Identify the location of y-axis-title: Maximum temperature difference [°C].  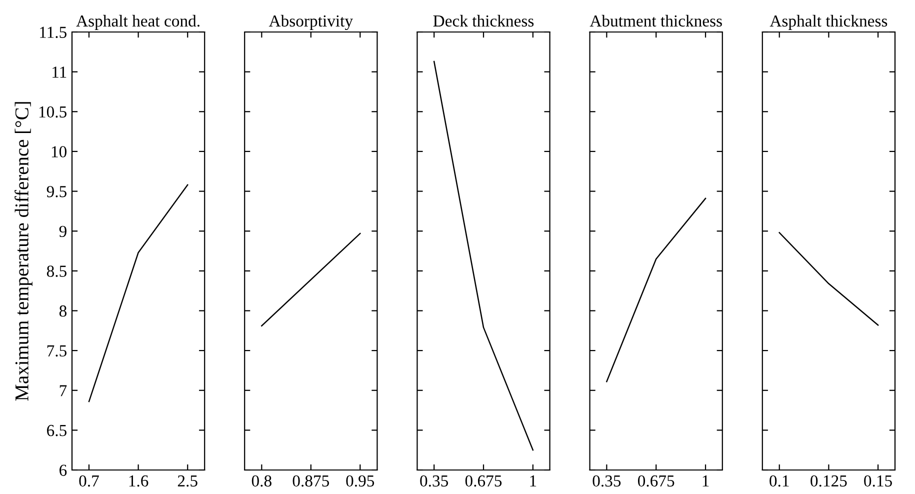
(23, 251).